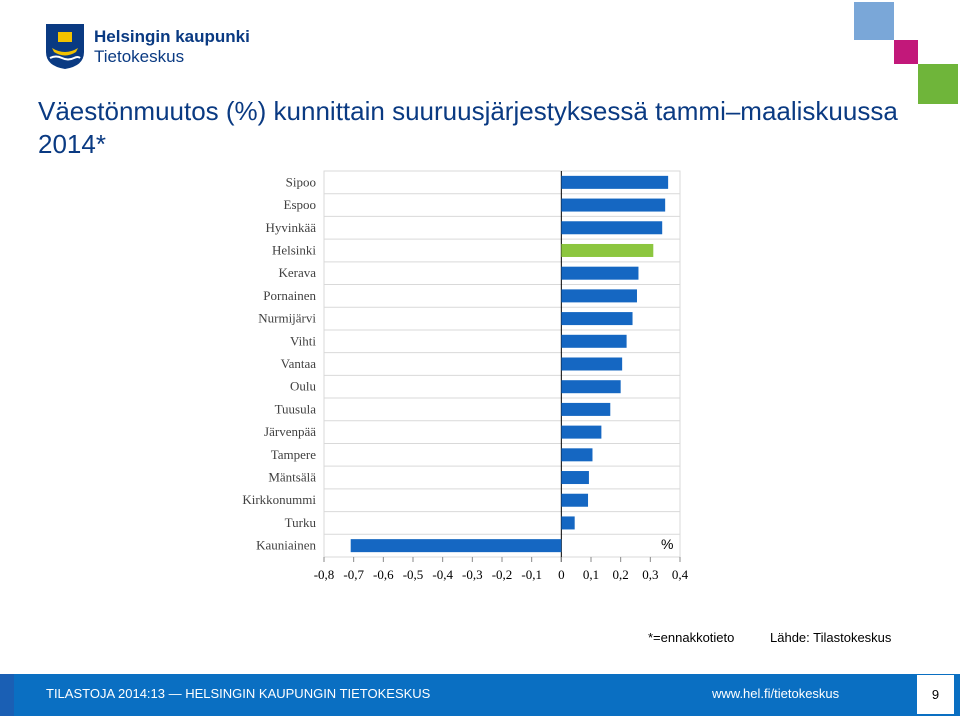 This screenshot has height=716, width=960. What do you see at coordinates (413, 574) in the screenshot?
I see `x-tick-label: -0,5` at bounding box center [413, 574].